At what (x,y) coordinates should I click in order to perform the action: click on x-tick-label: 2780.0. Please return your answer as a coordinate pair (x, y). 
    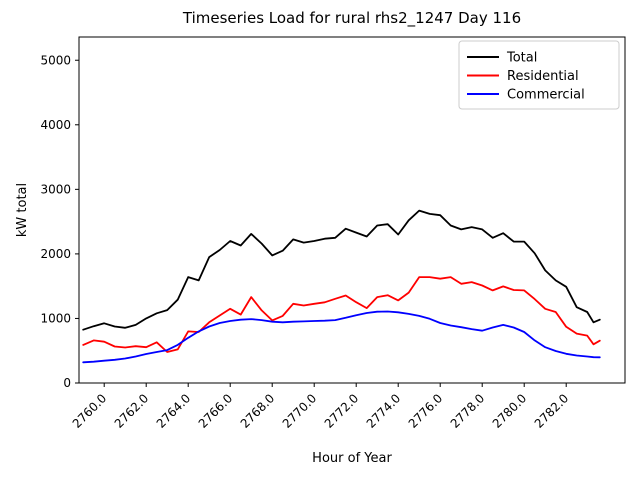
    Looking at the image, I should click on (510, 411).